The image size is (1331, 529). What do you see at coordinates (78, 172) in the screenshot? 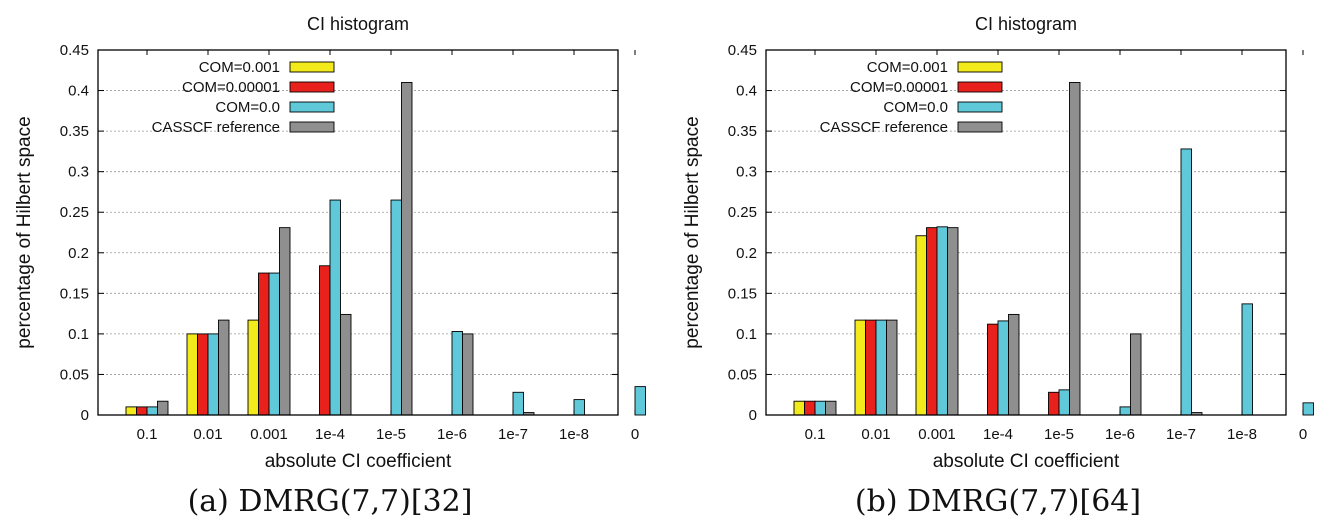
I see `y-tick-label: 0.3` at bounding box center [78, 172].